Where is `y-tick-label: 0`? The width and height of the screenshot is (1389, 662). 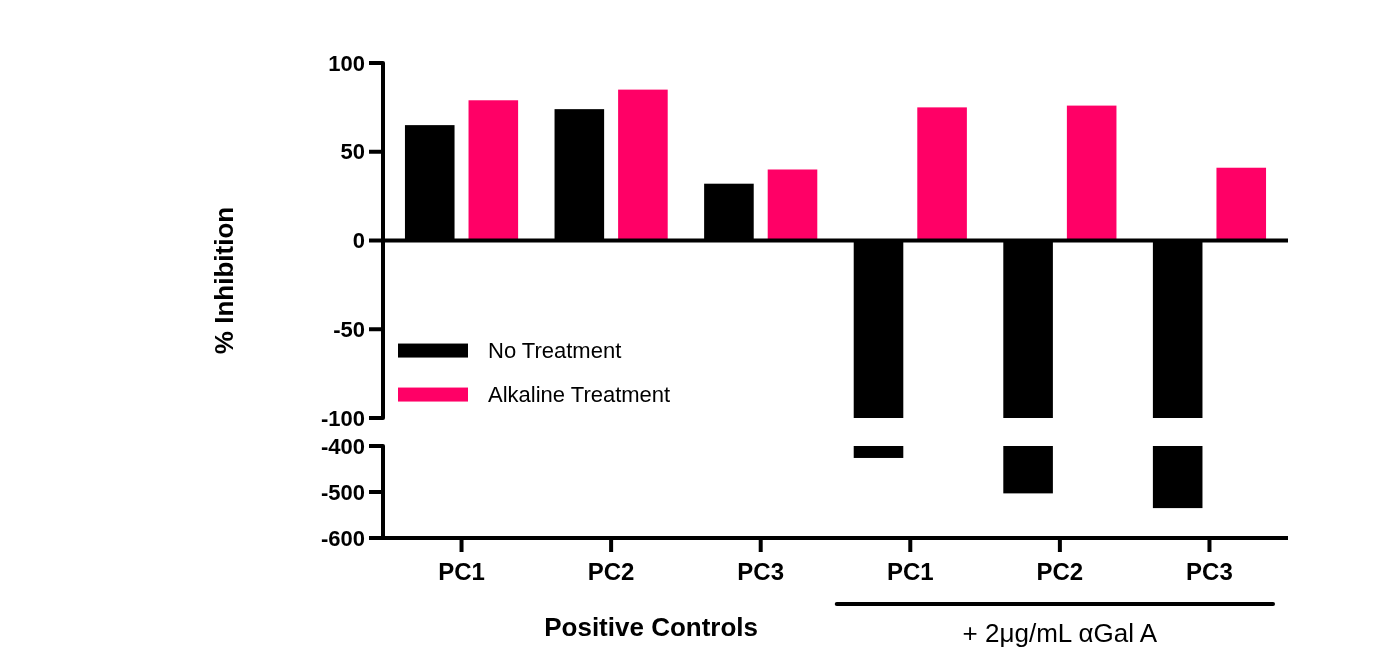 y-tick-label: 0 is located at coordinates (358, 241).